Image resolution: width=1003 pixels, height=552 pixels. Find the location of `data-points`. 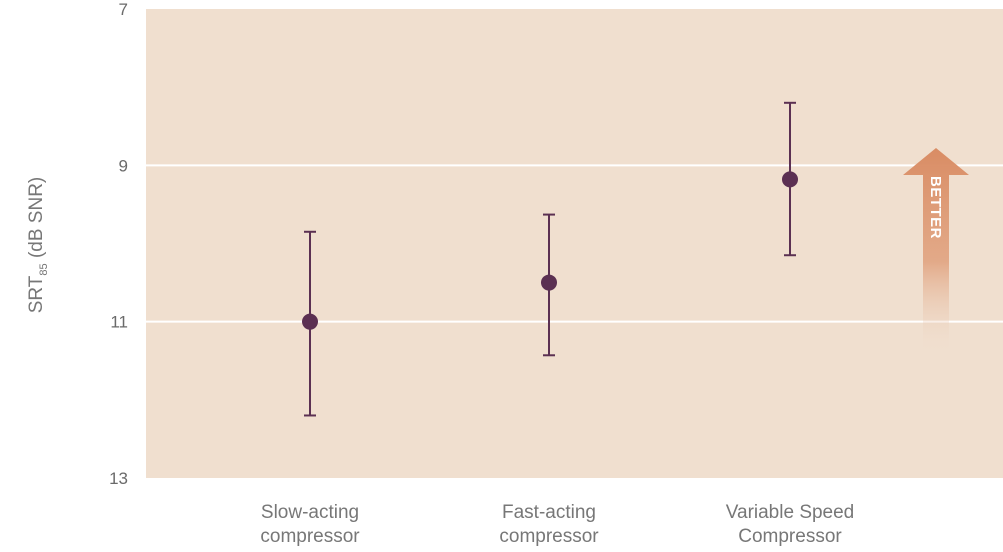

data-points is located at coordinates (550, 250).